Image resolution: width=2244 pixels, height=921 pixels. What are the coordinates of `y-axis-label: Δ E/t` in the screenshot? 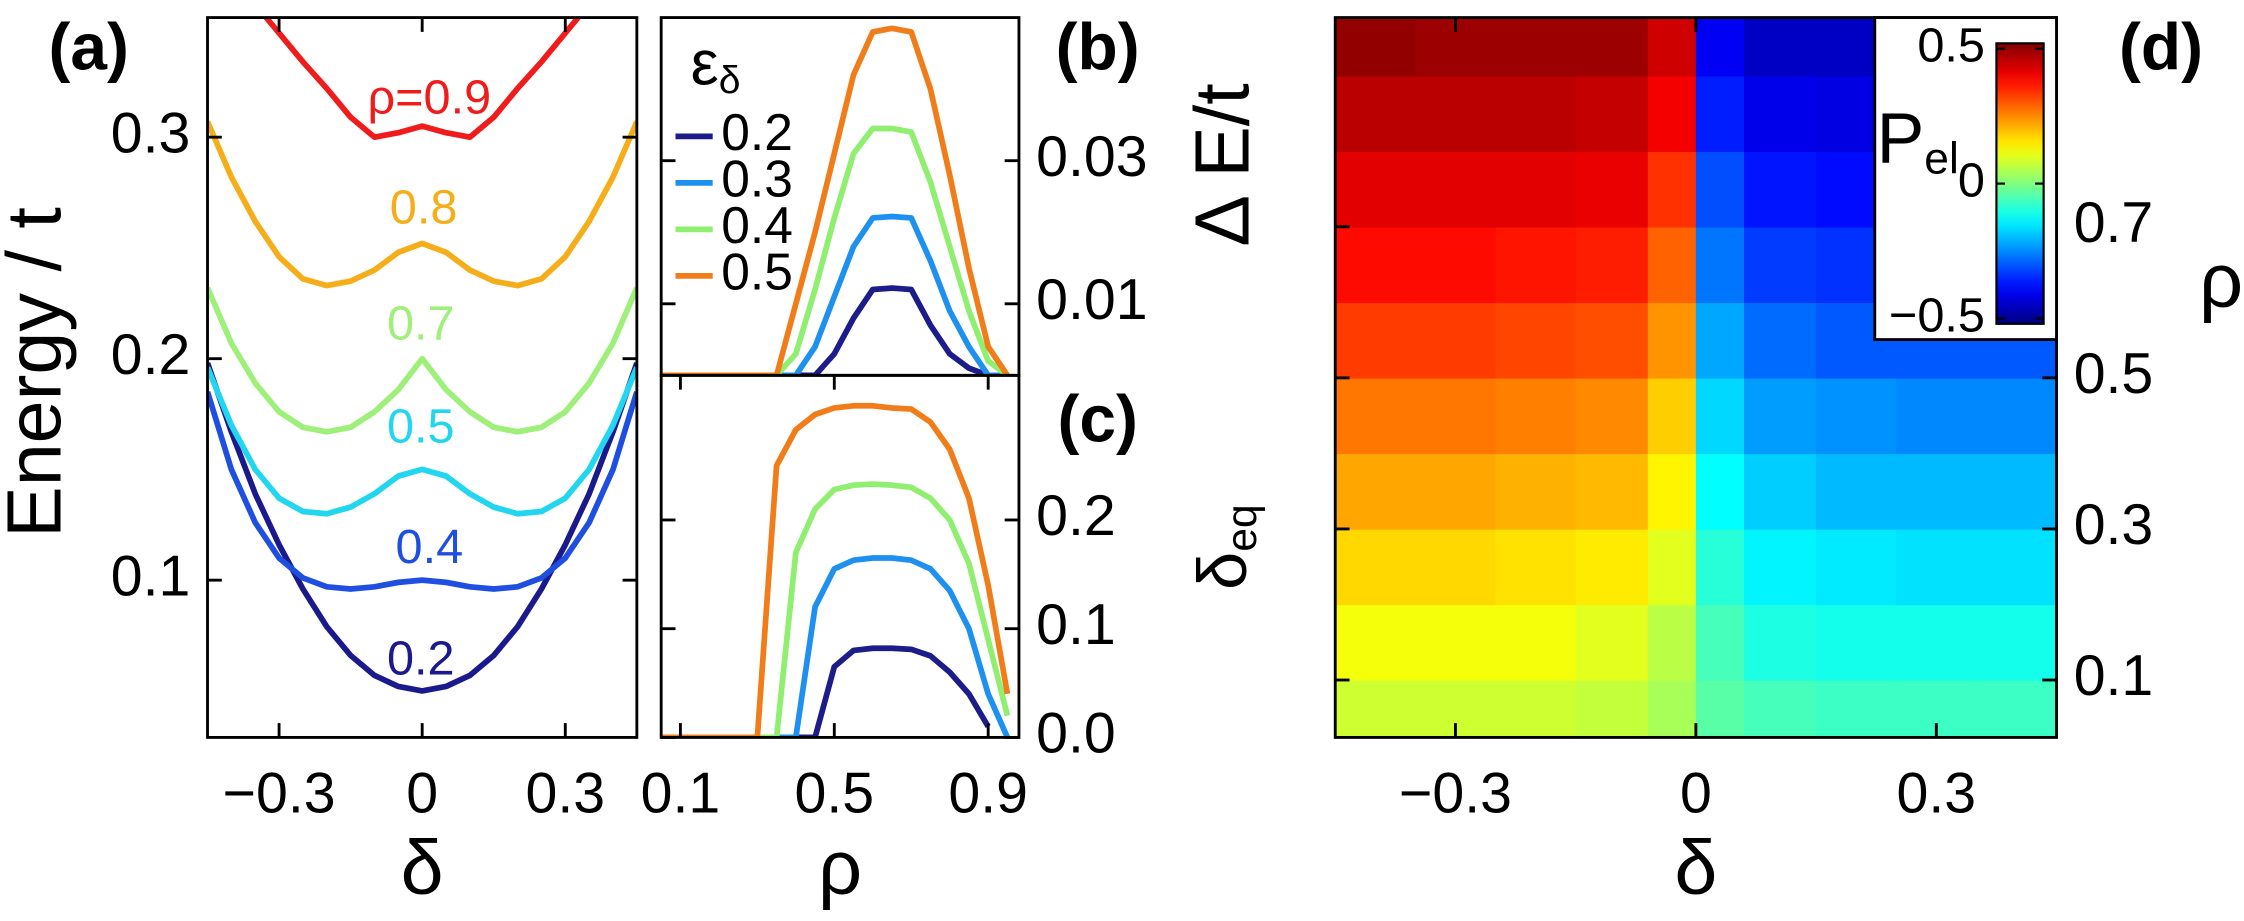 It's located at (1222, 164).